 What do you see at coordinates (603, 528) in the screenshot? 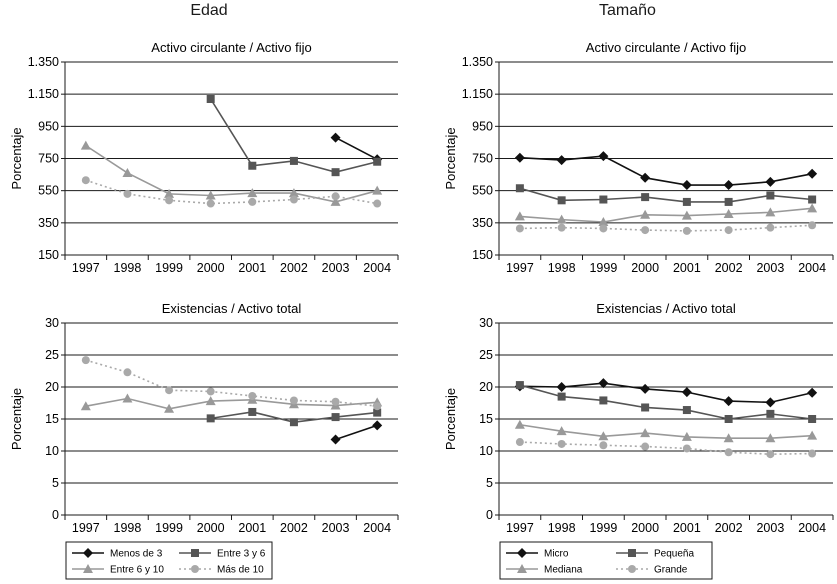
I see `x-tick-label: 1999` at bounding box center [603, 528].